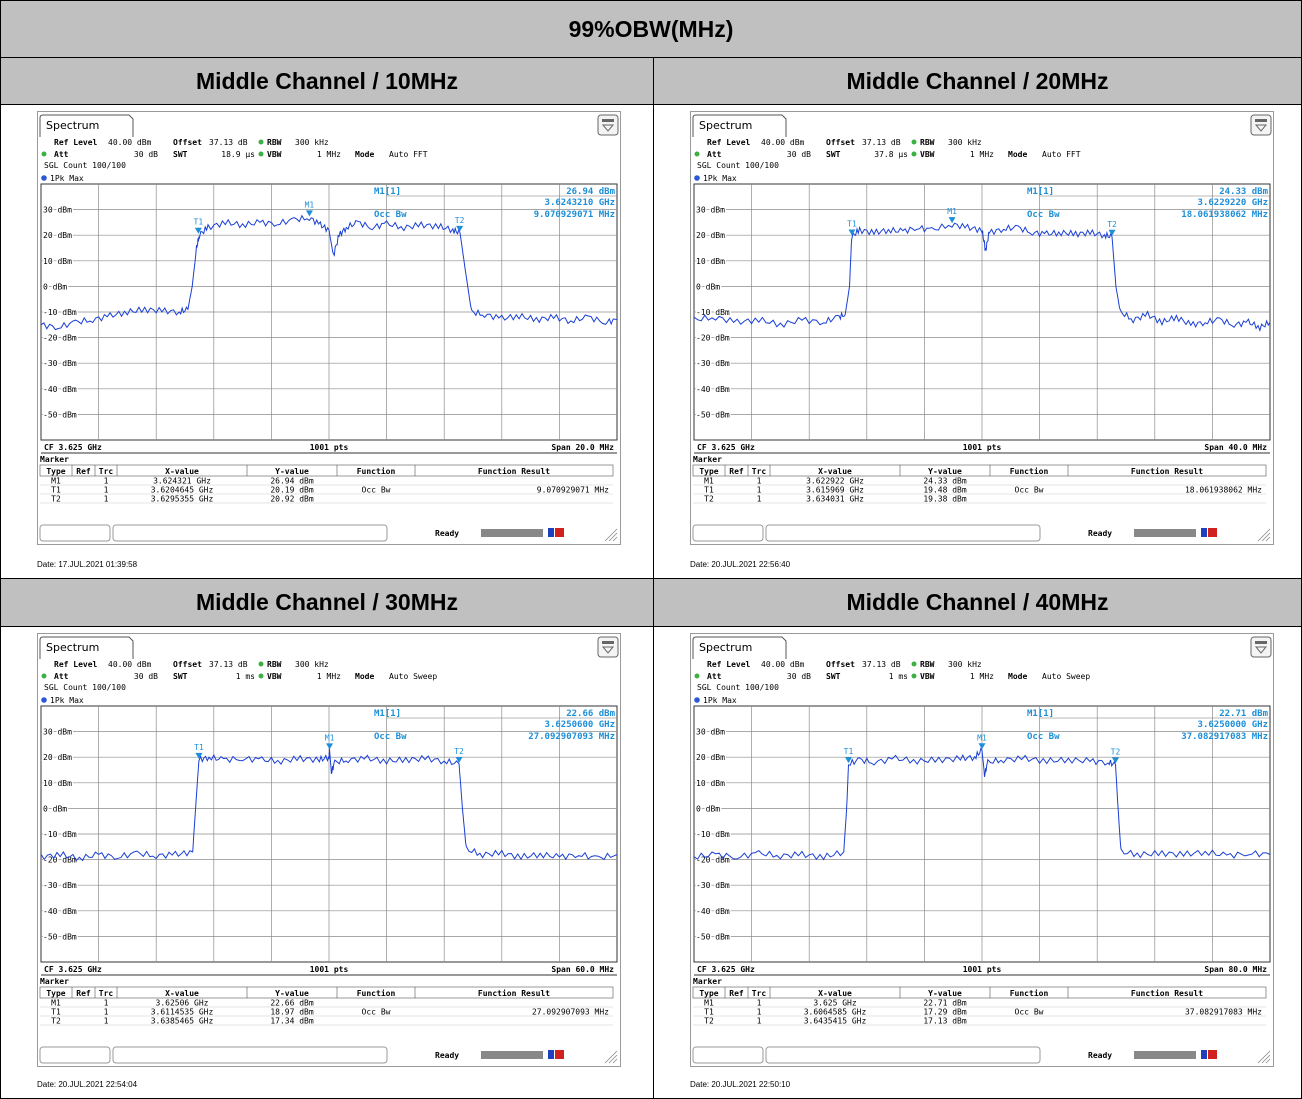  I want to click on marker-table-cell: 22.71 dBm, so click(945, 1003).